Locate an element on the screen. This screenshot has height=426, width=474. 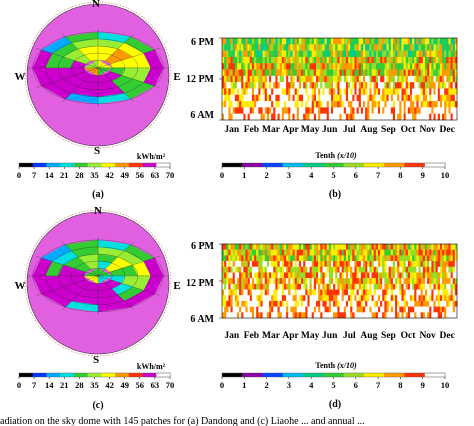
dome-c-patch-group is located at coordinates (98, 275).